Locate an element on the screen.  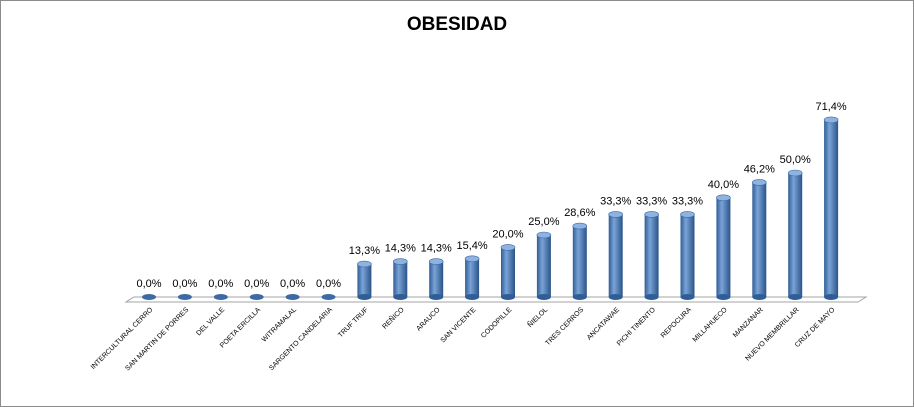
data-label-ancatawae: 33,3% is located at coordinates (615, 201).